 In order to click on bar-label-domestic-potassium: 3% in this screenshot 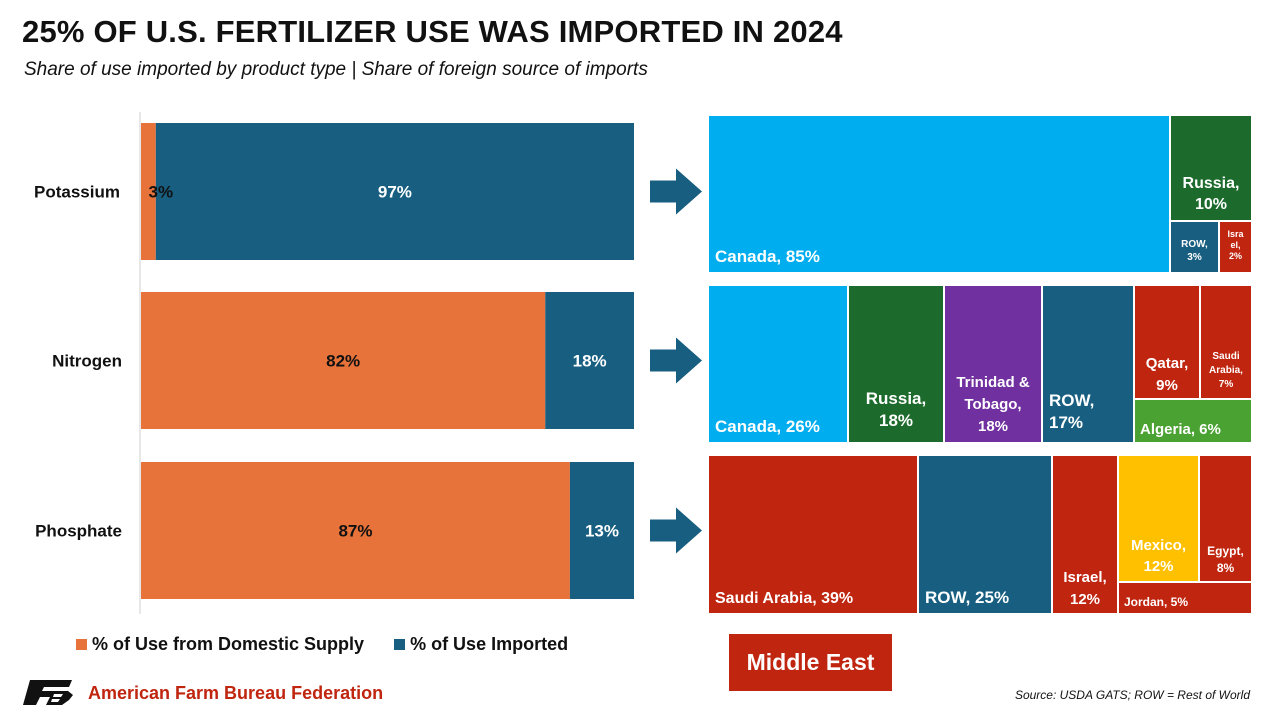, I will do `click(161, 192)`.